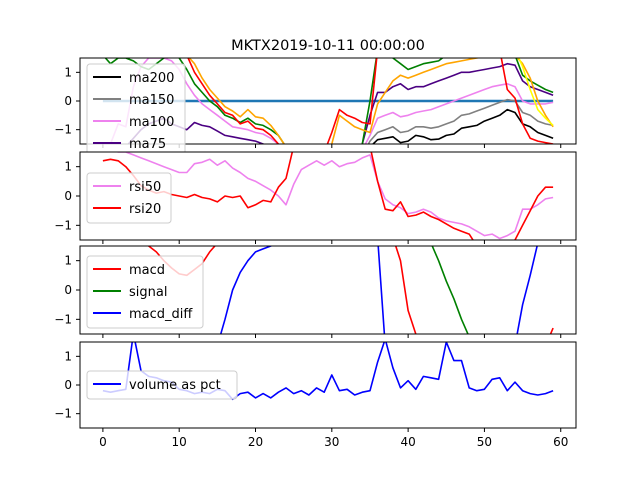 Image resolution: width=640 pixels, height=480 pixels. Describe the element at coordinates (145, 187) in the screenshot. I see `legend-label-rsi50: rsi50` at that location.